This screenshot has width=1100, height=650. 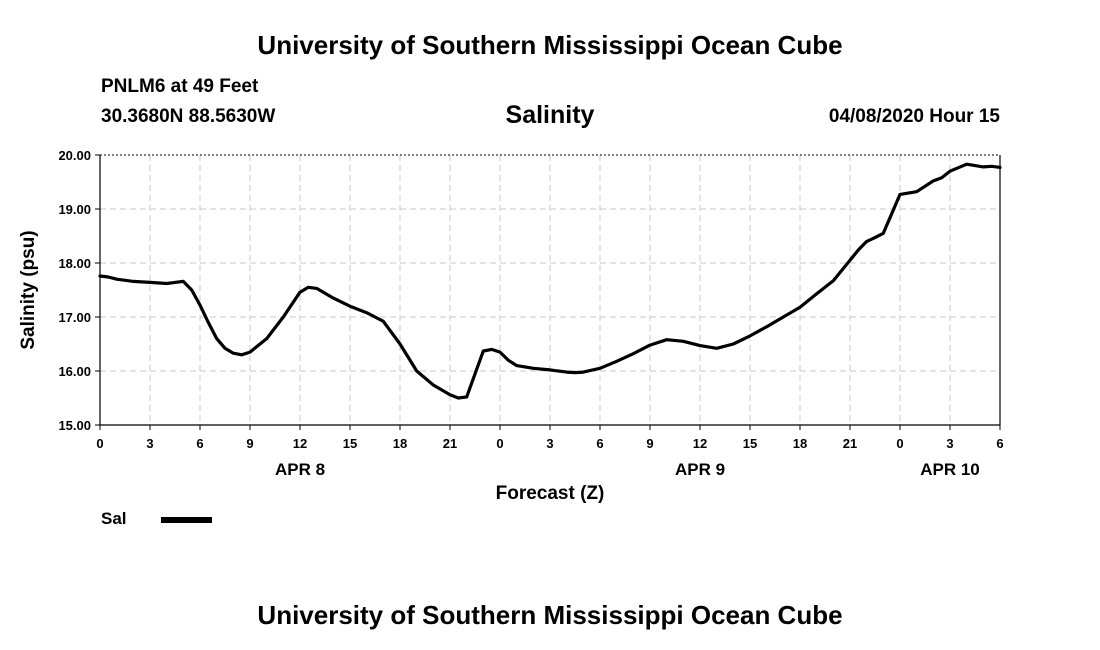 What do you see at coordinates (186, 520) in the screenshot?
I see `legend-swatch` at bounding box center [186, 520].